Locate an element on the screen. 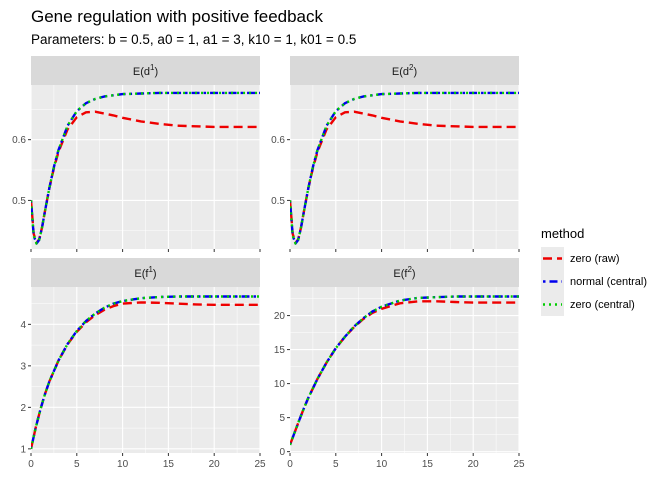 The width and height of the screenshot is (672, 480). y-tick-label: 4 is located at coordinates (23, 325).